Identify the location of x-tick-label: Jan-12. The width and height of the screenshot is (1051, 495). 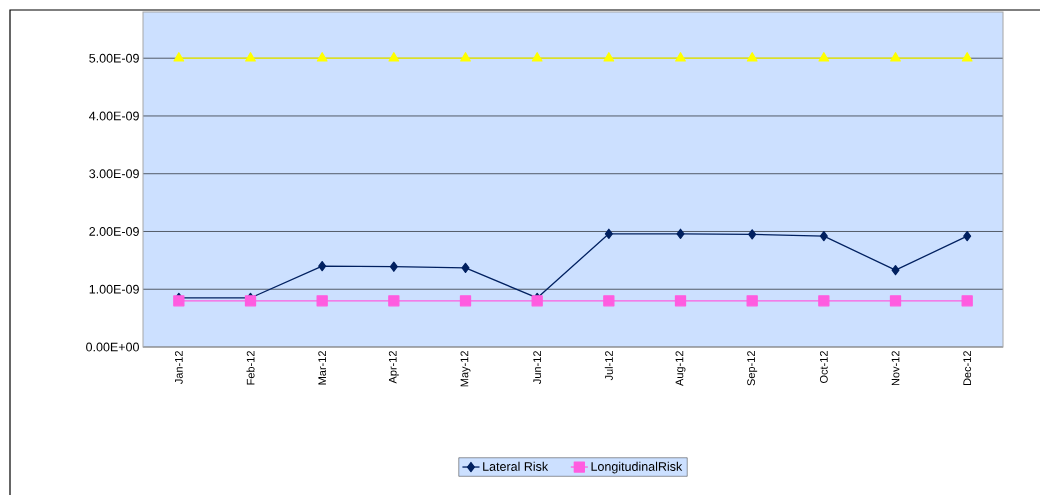
(178, 367).